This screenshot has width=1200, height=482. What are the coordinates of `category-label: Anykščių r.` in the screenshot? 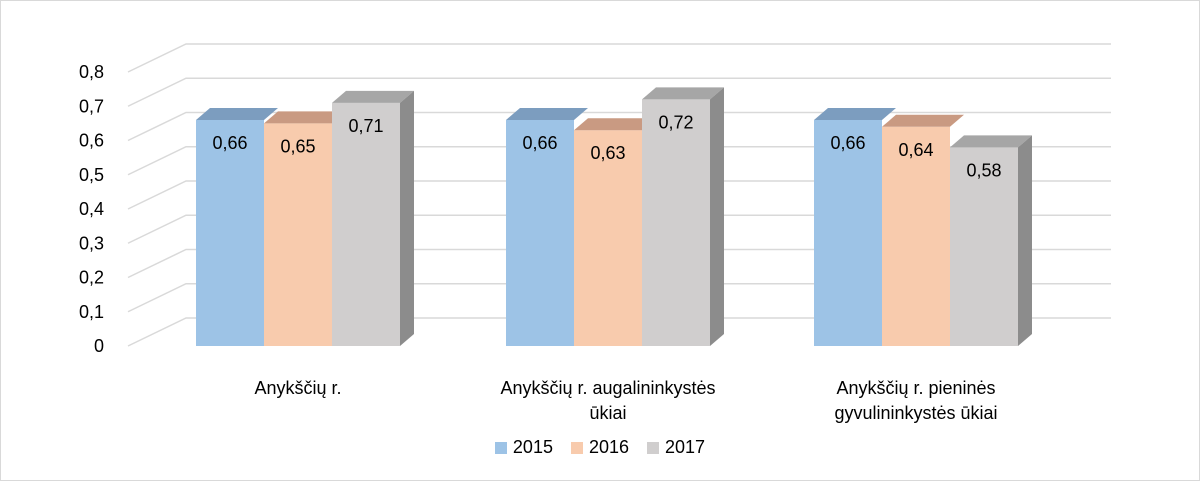 It's located at (297, 388).